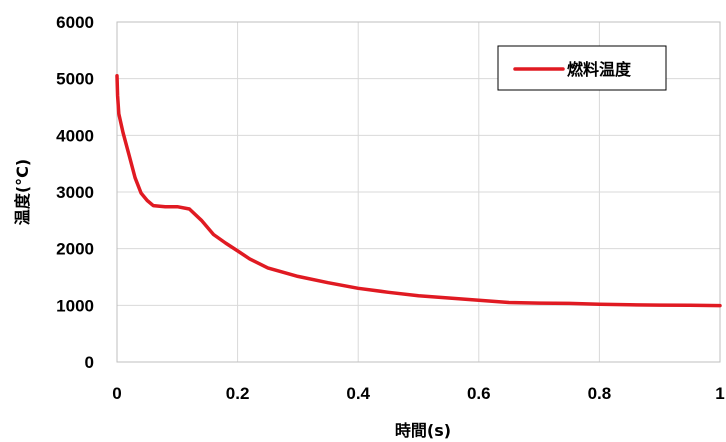  What do you see at coordinates (600, 393) in the screenshot?
I see `x-tick-label: 0.8` at bounding box center [600, 393].